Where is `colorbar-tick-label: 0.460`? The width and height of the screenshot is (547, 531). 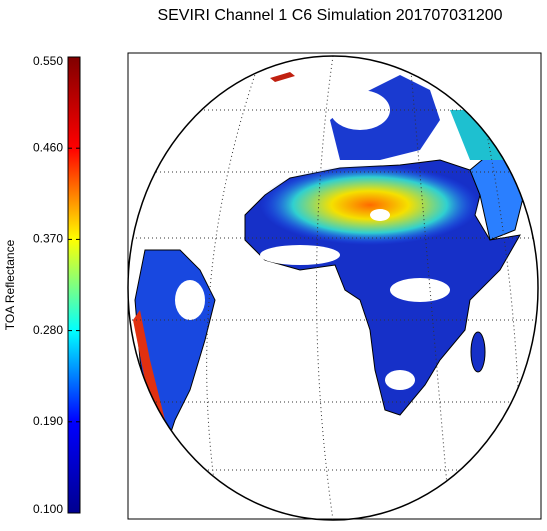
colorbar-tick-label: 0.460 is located at coordinates (48, 147).